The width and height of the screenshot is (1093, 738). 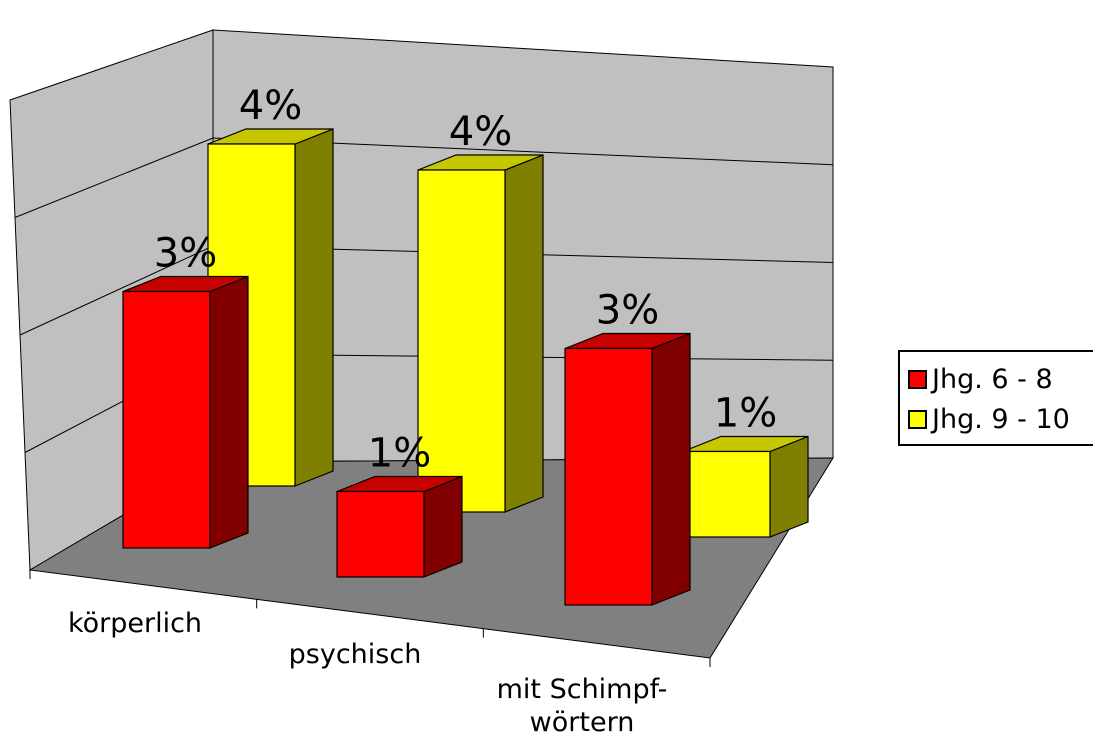 I want to click on legend: Jhg. 6 - 8 Jhg. 9 - 10, so click(x=995, y=398).